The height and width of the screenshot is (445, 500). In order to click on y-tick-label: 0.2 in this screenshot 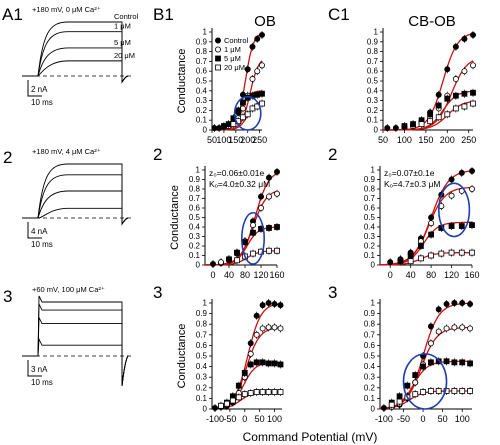, I will do `click(195, 246)`.